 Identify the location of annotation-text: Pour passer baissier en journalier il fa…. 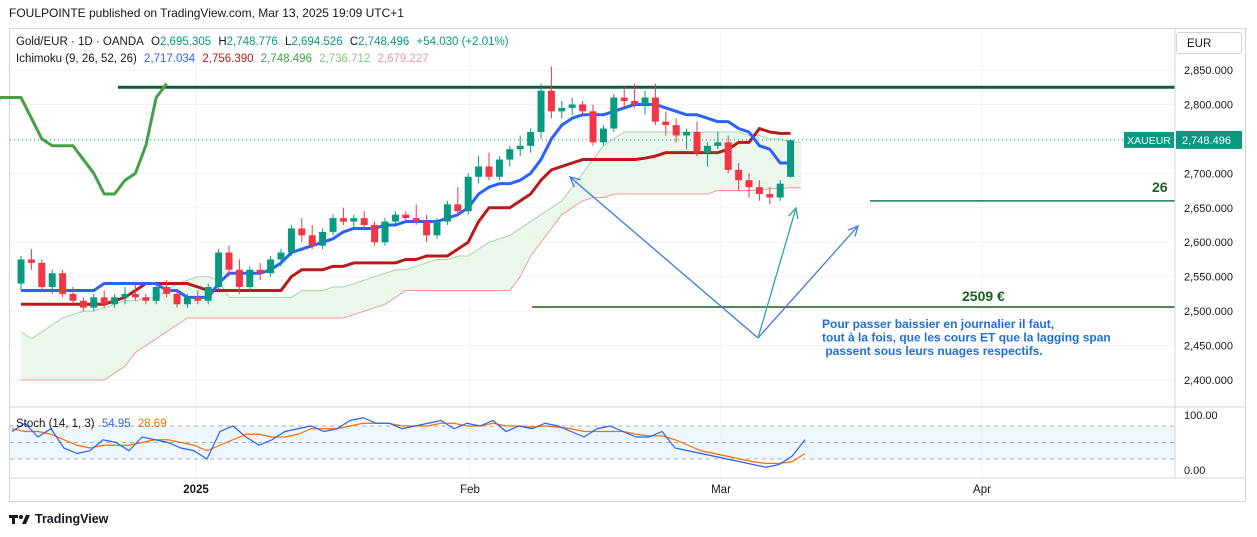
(966, 337).